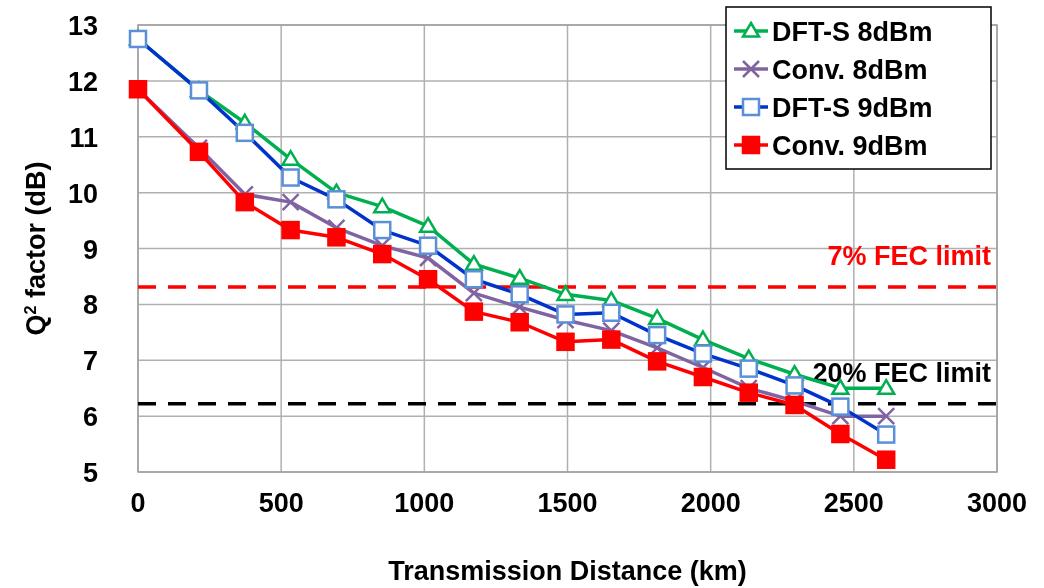 Image resolution: width=1044 pixels, height=588 pixels. What do you see at coordinates (852, 32) in the screenshot?
I see `legend-label: DFT-S 8dBm` at bounding box center [852, 32].